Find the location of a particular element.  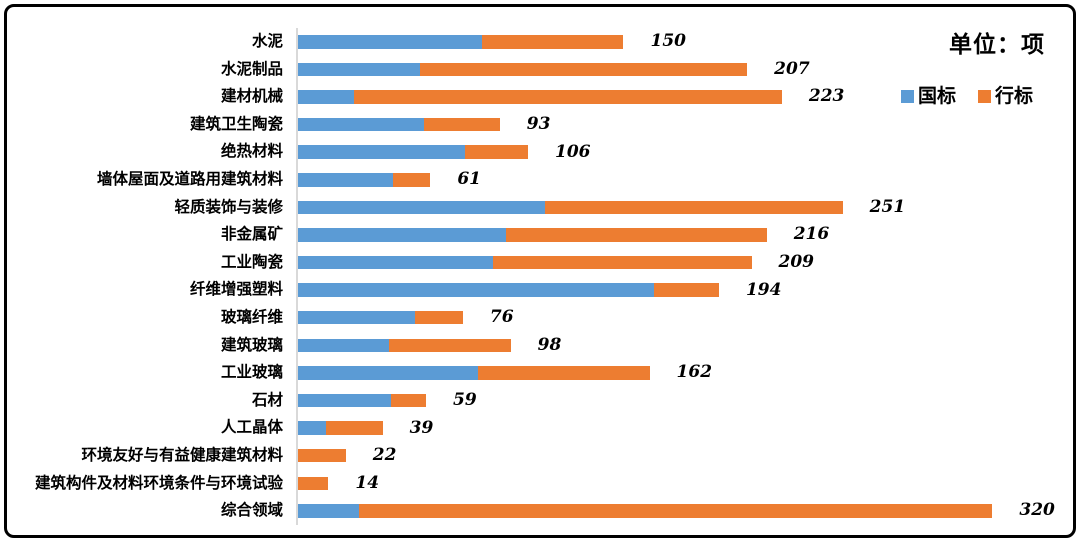

legend-item-hangbiao: 行标 is located at coordinates (1005, 96).